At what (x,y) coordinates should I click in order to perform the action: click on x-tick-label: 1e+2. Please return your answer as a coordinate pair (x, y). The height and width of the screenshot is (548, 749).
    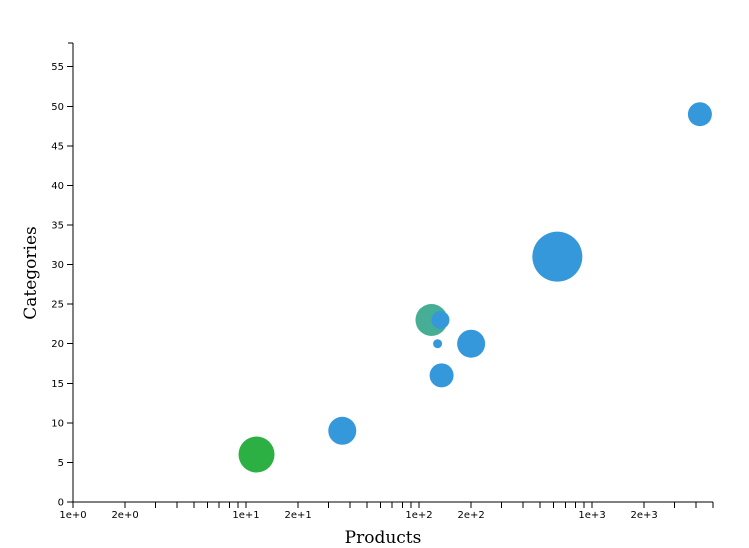
    Looking at the image, I should click on (418, 515).